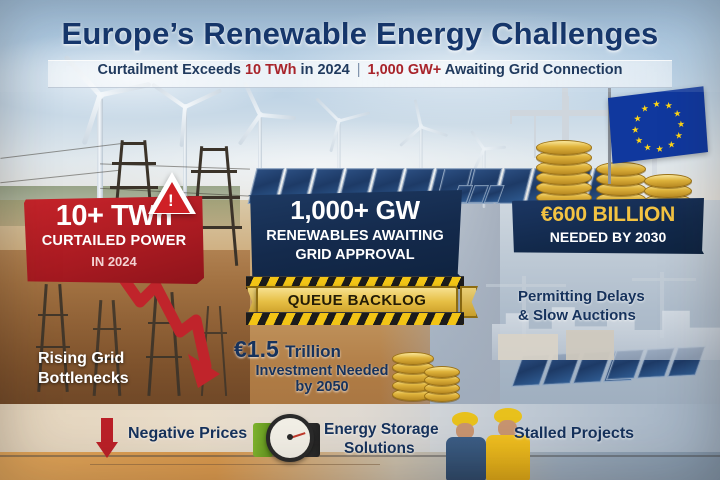 Image resolution: width=720 pixels, height=480 pixels. I want to click on subtitle-part2-post: Awaiting Grid Connection, so click(532, 70).